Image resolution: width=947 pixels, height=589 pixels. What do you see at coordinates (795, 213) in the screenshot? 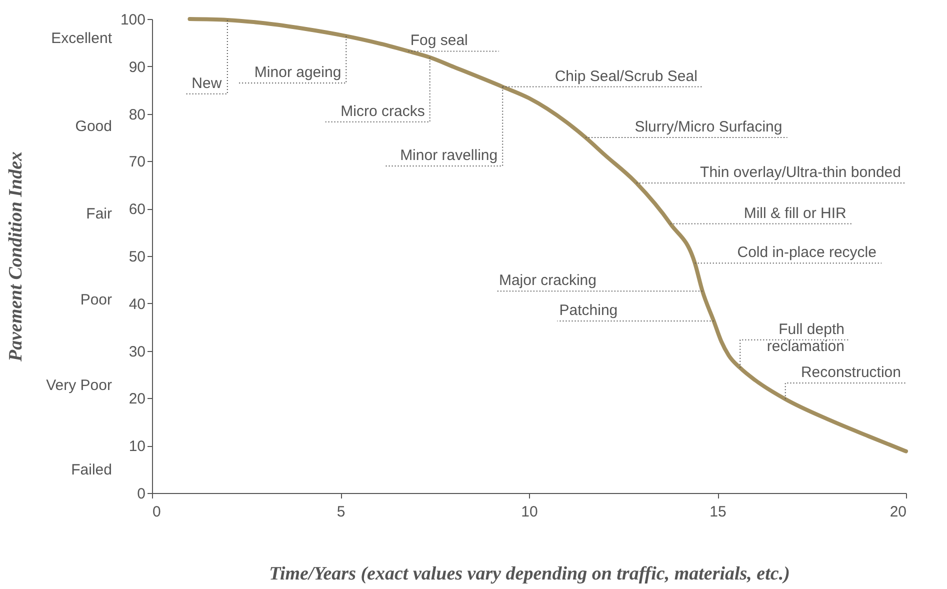
I see `annotation: Mill & fill or HIR` at bounding box center [795, 213].